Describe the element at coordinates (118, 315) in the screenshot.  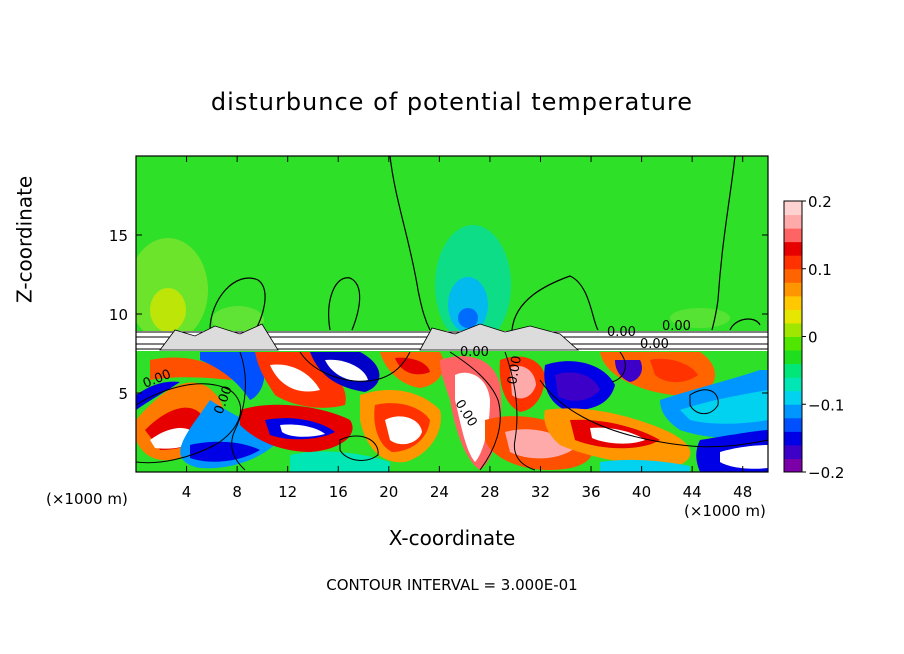
I see `y-tick-label: 10` at that location.